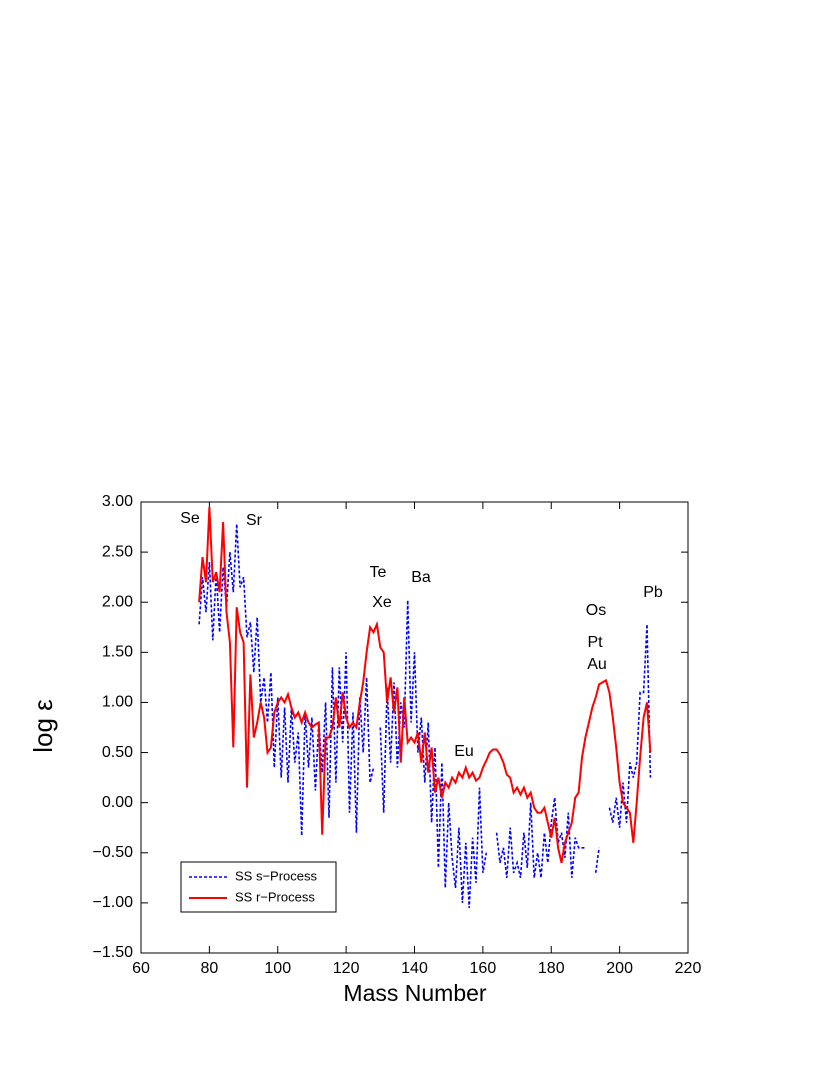  Describe the element at coordinates (688, 968) in the screenshot. I see `x-tick-label: 220` at that location.